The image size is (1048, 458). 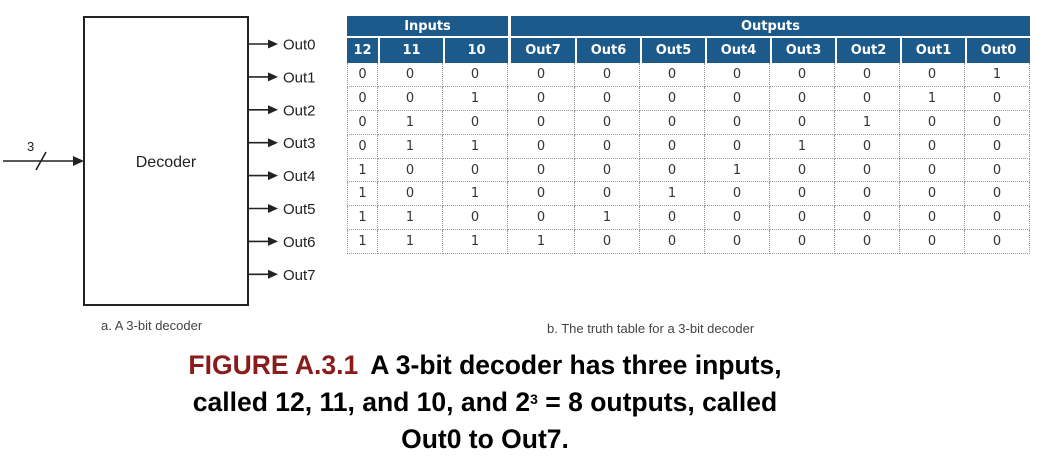 I want to click on output-label: Out3, so click(x=299, y=143).